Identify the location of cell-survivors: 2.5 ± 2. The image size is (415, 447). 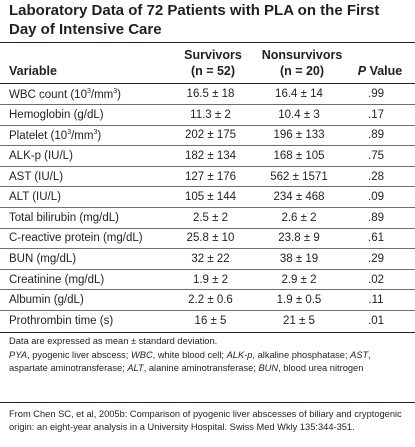
(210, 218).